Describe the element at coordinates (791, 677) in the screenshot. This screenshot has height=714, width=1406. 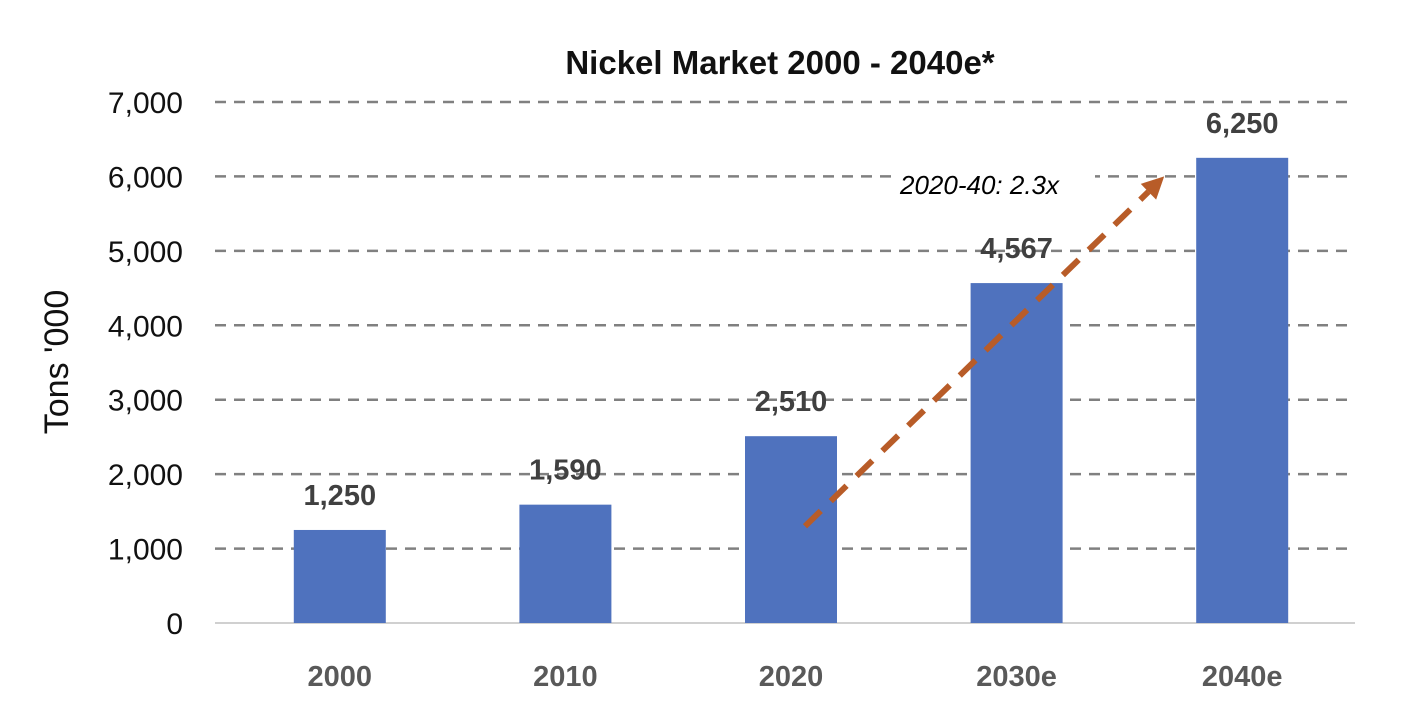
I see `x-tick-label: 2020` at that location.